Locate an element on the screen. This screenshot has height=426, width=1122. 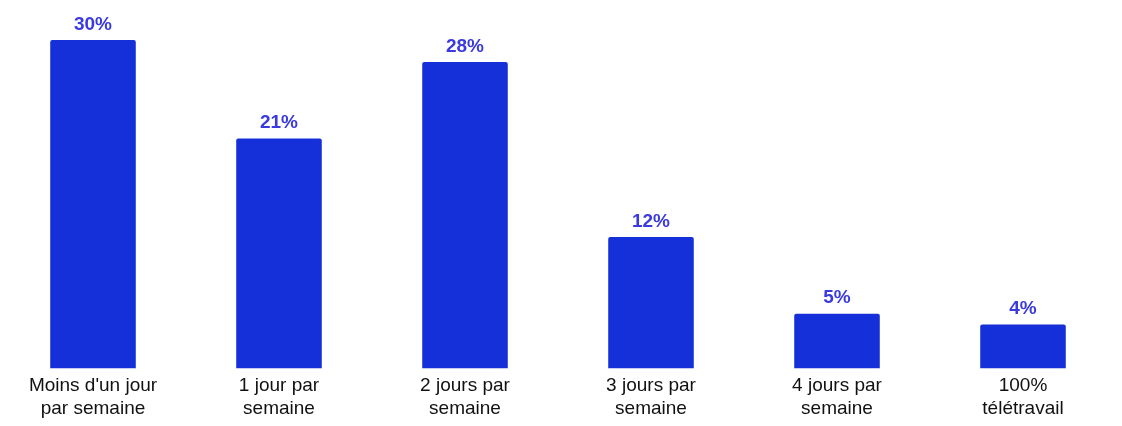
data-label: 4% is located at coordinates (1023, 308).